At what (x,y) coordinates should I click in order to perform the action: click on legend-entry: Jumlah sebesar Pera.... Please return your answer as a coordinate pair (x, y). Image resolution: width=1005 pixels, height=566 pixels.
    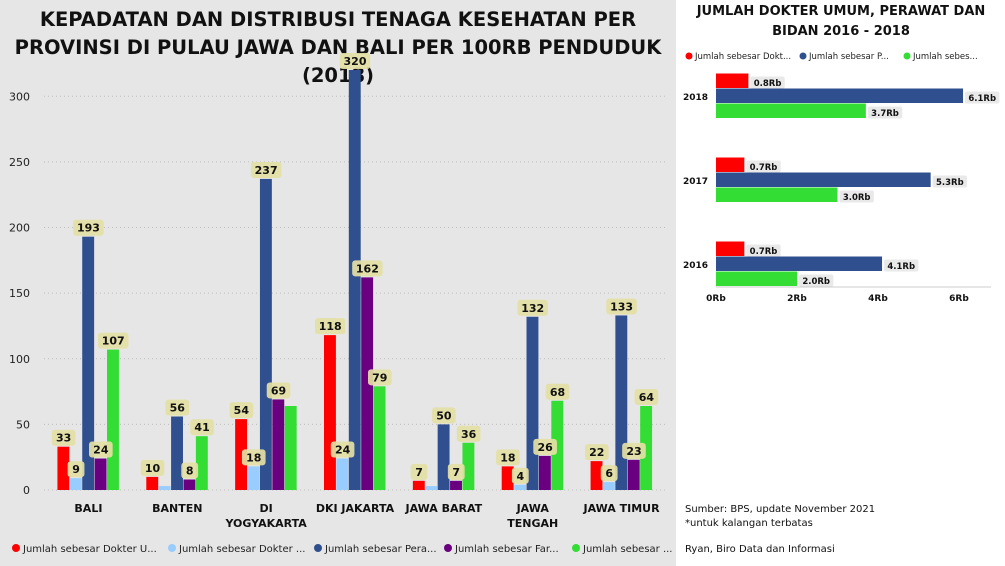
    Looking at the image, I should click on (380, 549).